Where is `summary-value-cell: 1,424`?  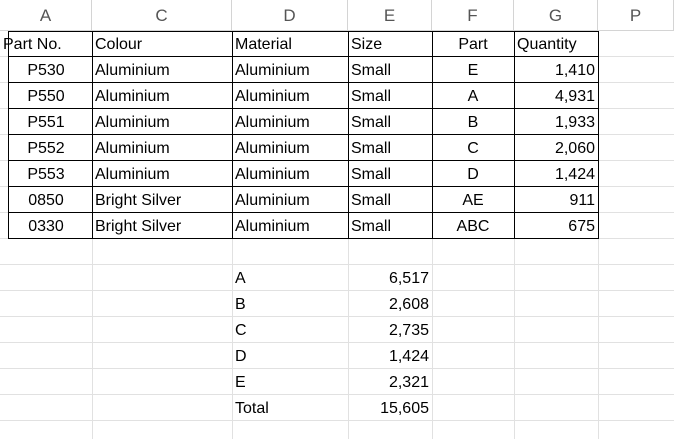 summary-value-cell: 1,424 is located at coordinates (408, 356).